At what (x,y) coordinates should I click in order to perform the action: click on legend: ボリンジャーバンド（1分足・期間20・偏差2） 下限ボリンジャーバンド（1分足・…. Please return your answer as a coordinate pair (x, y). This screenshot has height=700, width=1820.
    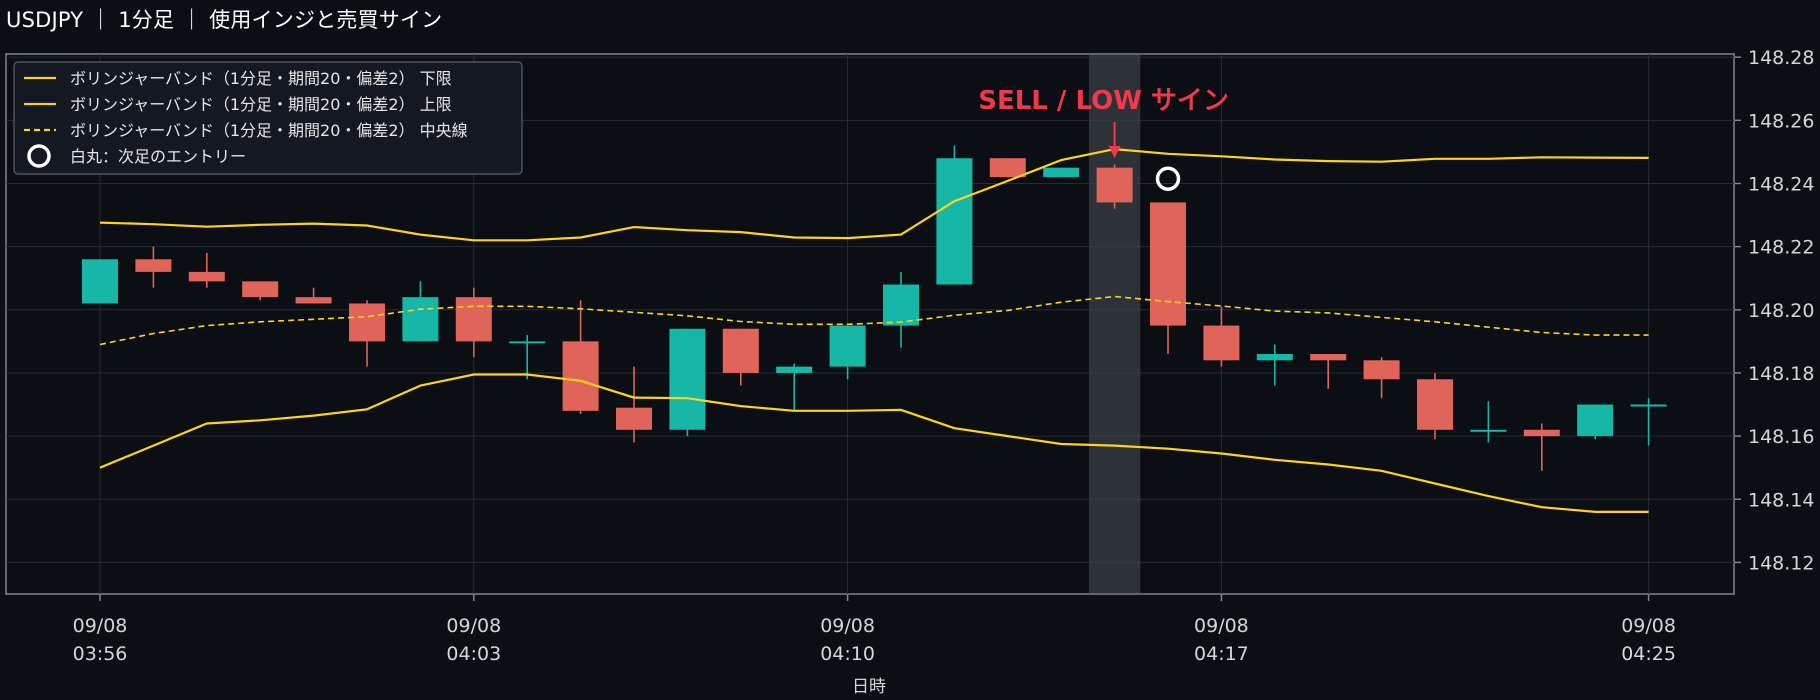
    Looking at the image, I should click on (268, 118).